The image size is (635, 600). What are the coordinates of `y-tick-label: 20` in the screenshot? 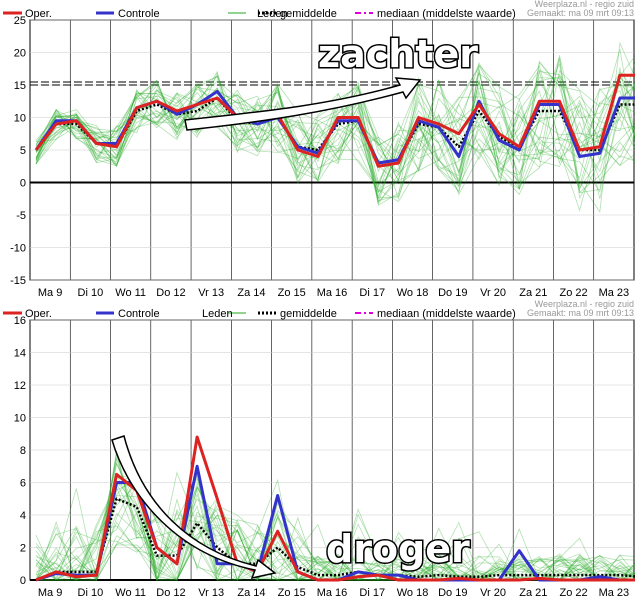 It's located at (20, 54).